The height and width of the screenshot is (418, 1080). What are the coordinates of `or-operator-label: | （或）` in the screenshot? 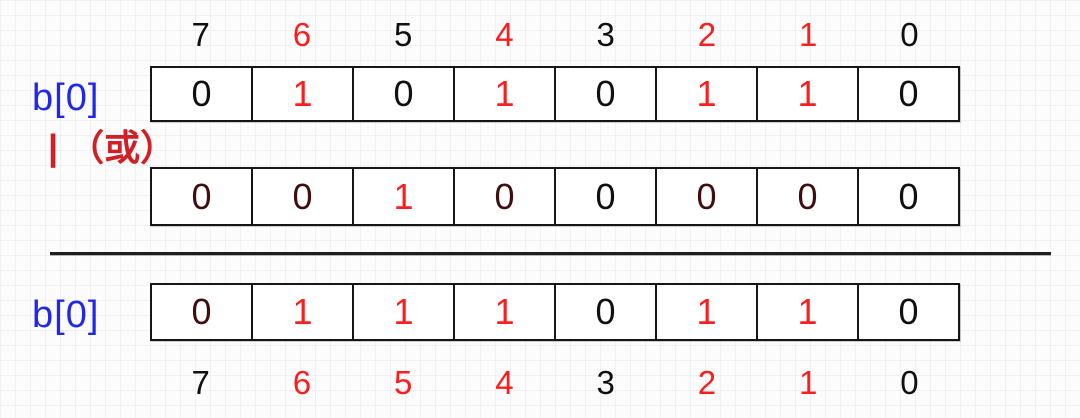 It's located at (112, 147).